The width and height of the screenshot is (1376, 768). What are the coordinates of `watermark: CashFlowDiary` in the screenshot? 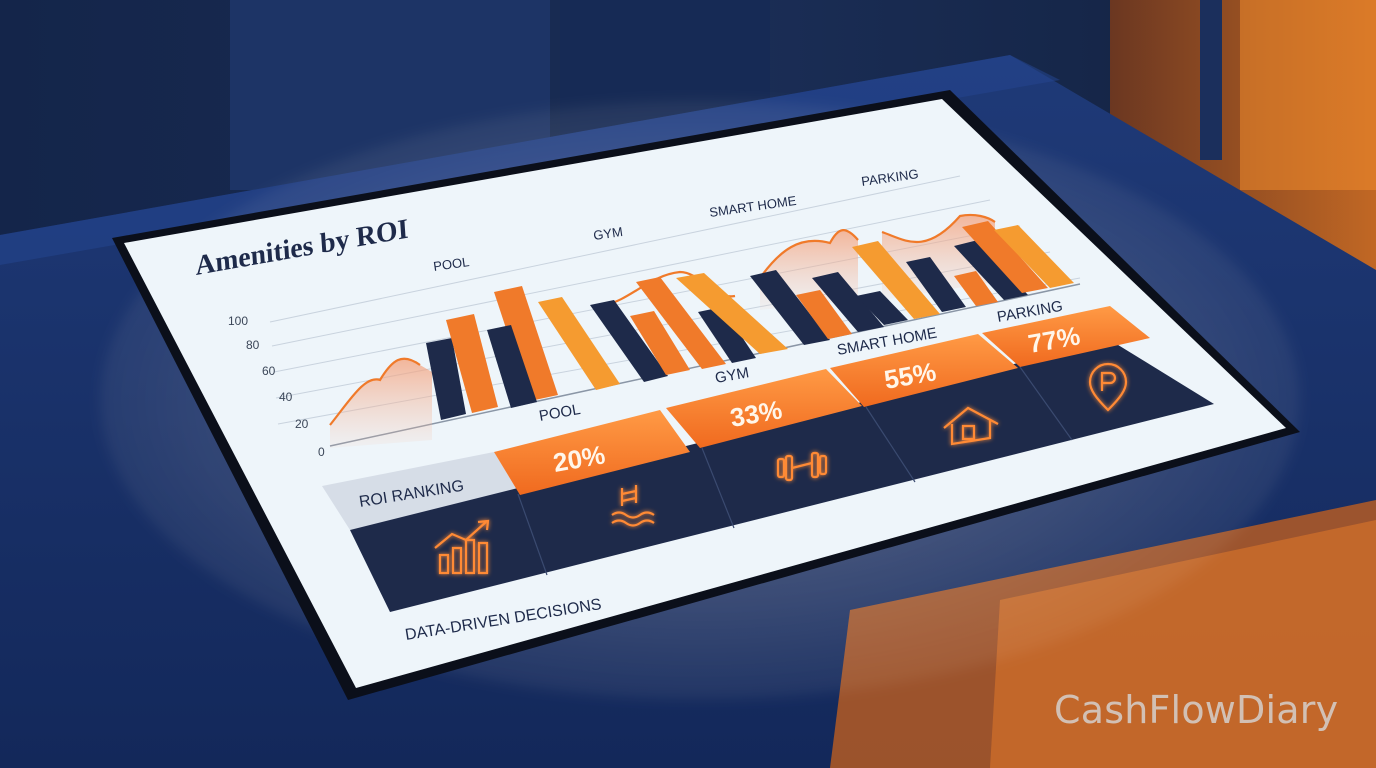 It's located at (1196, 710).